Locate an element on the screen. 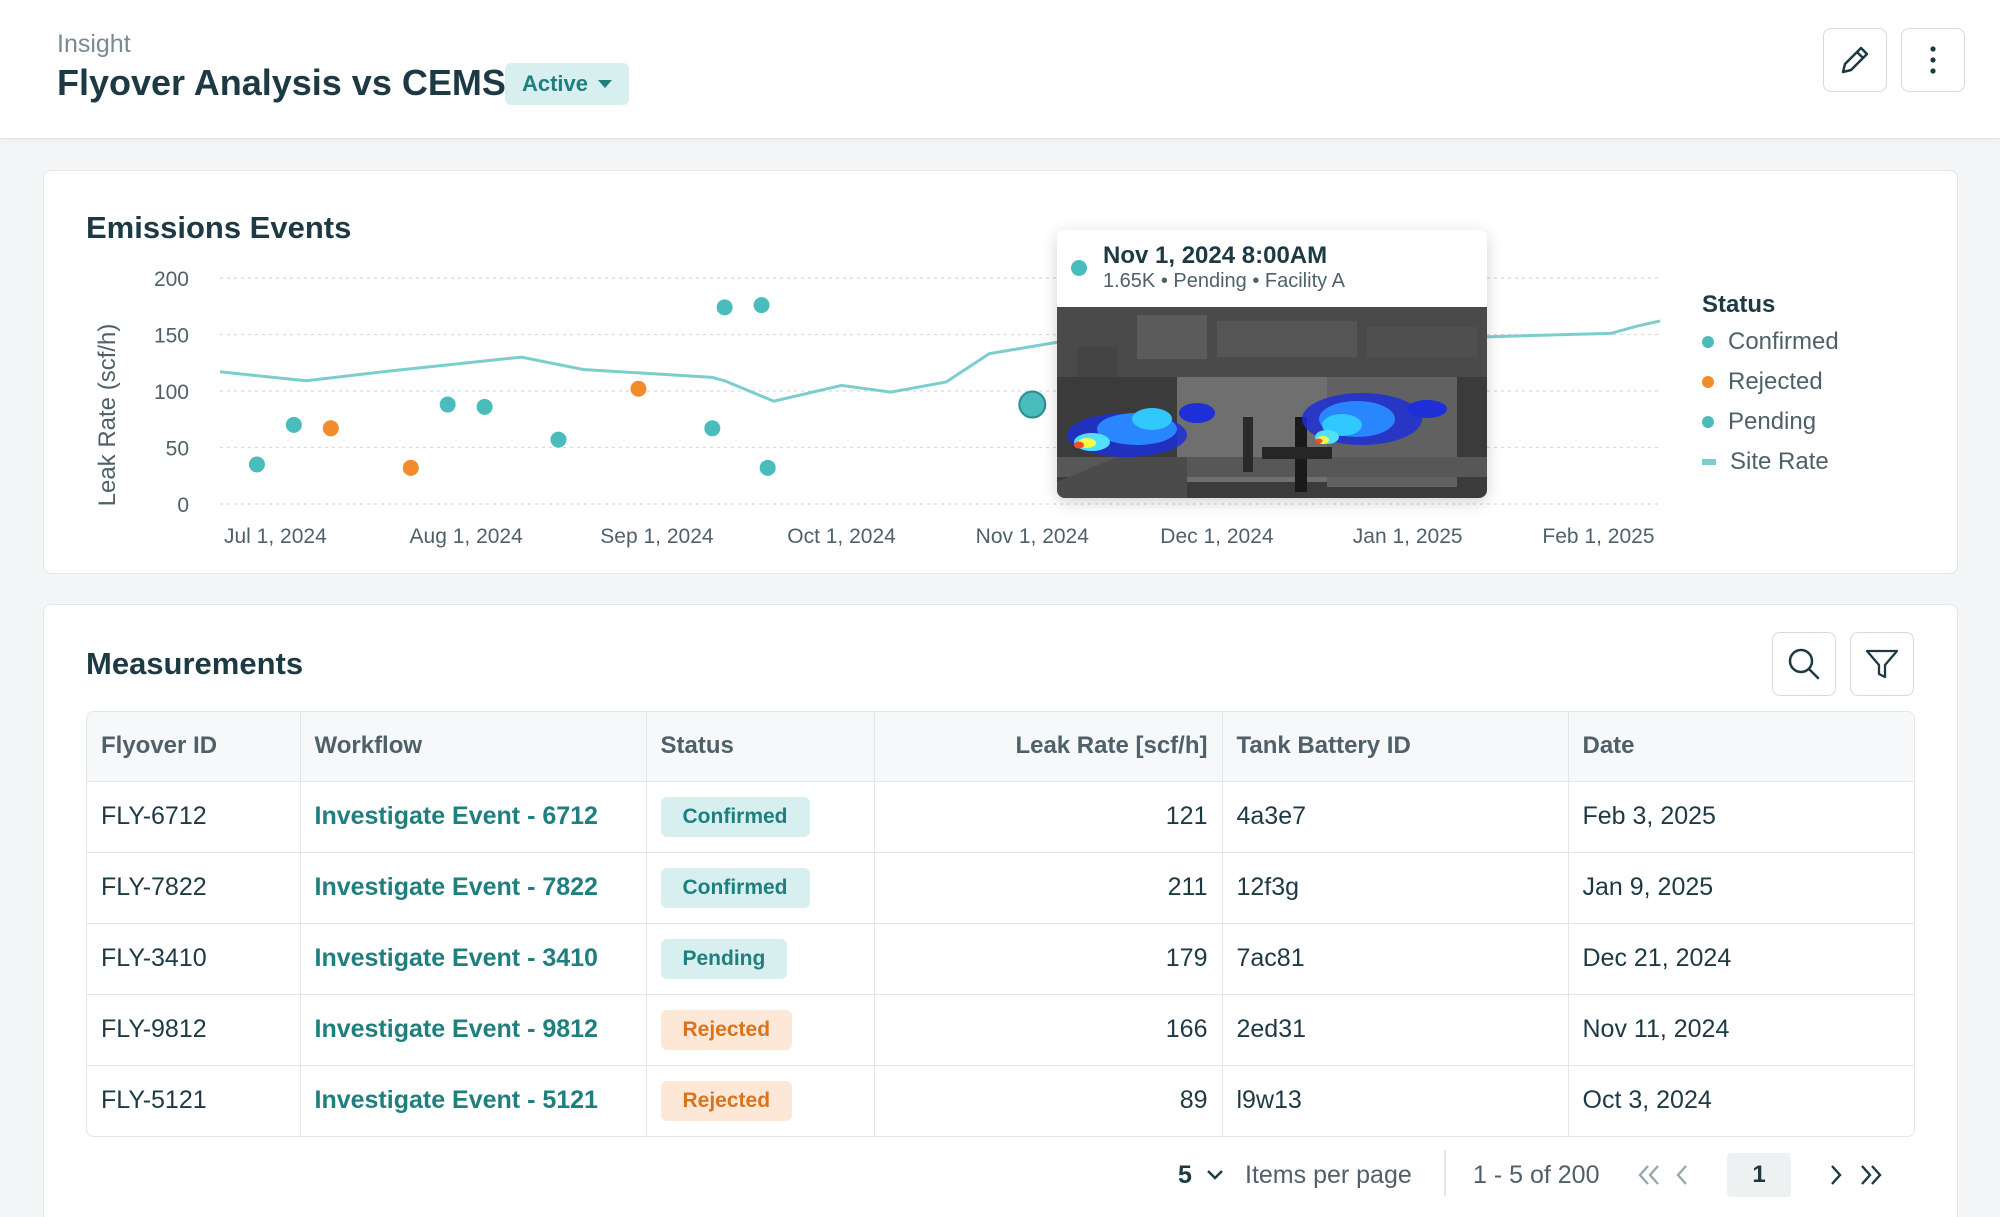  cell-tank-battery-id: 4a3e7 is located at coordinates (1395, 817).